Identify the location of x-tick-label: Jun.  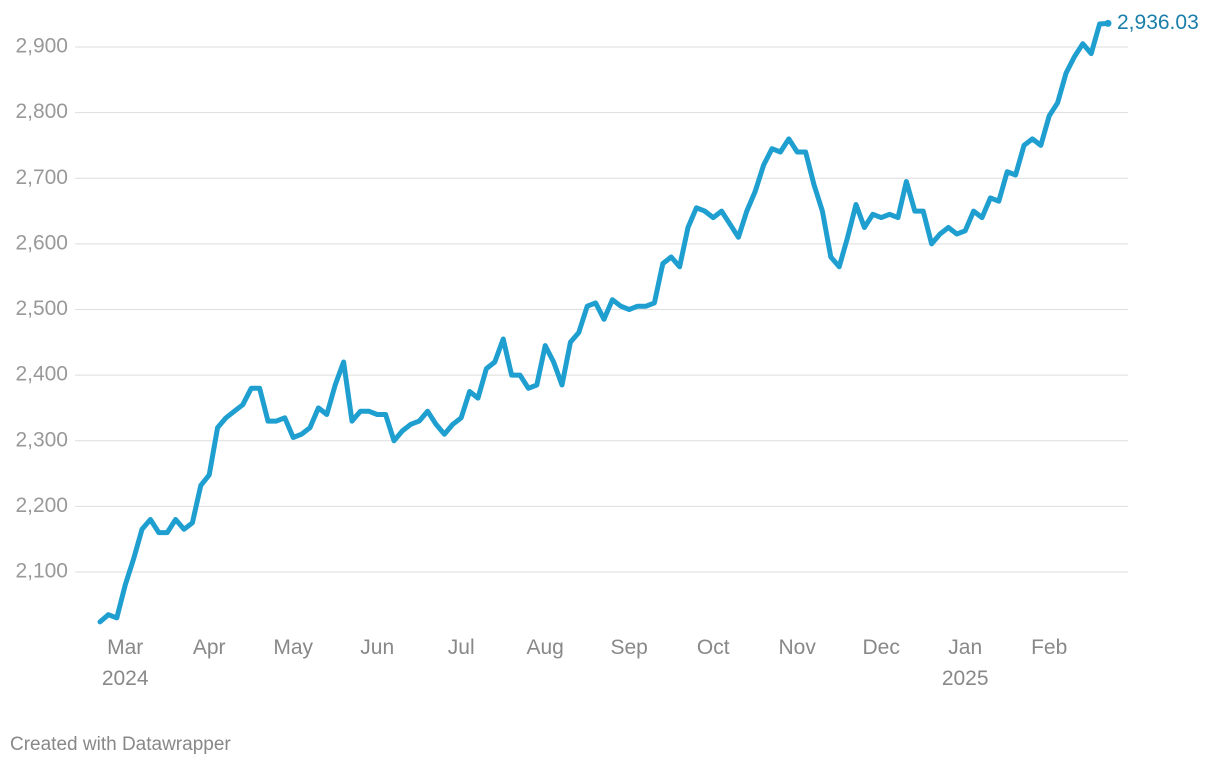
(377, 647).